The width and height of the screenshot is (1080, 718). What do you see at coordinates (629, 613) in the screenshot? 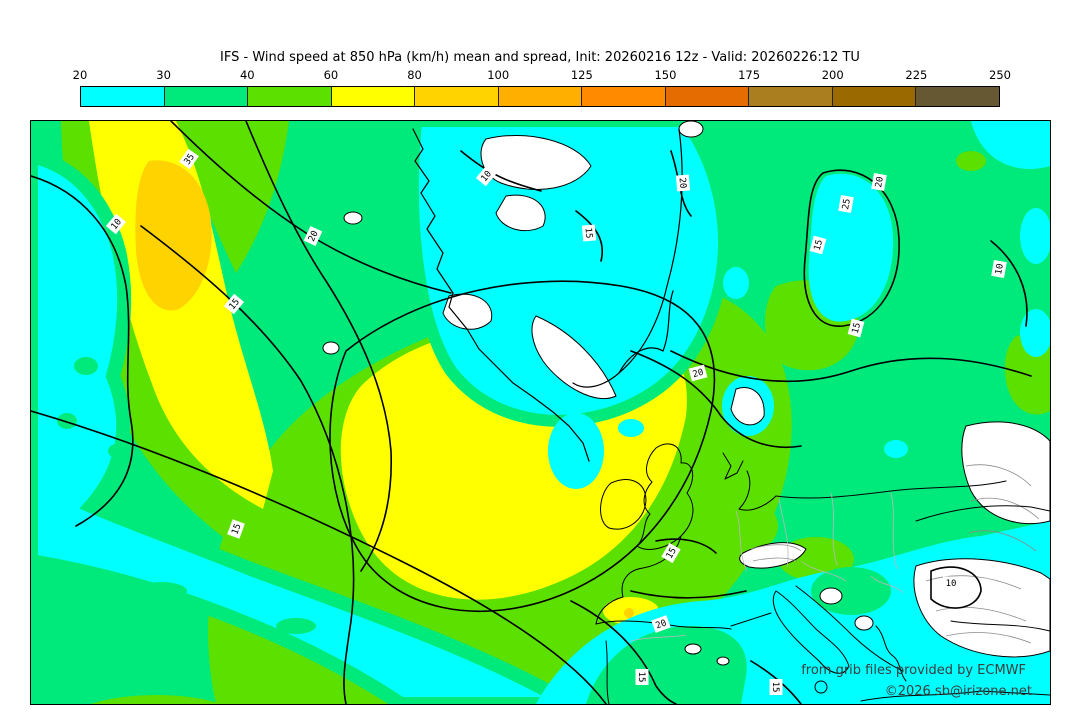
I see `fill-golden-patch` at bounding box center [629, 613].